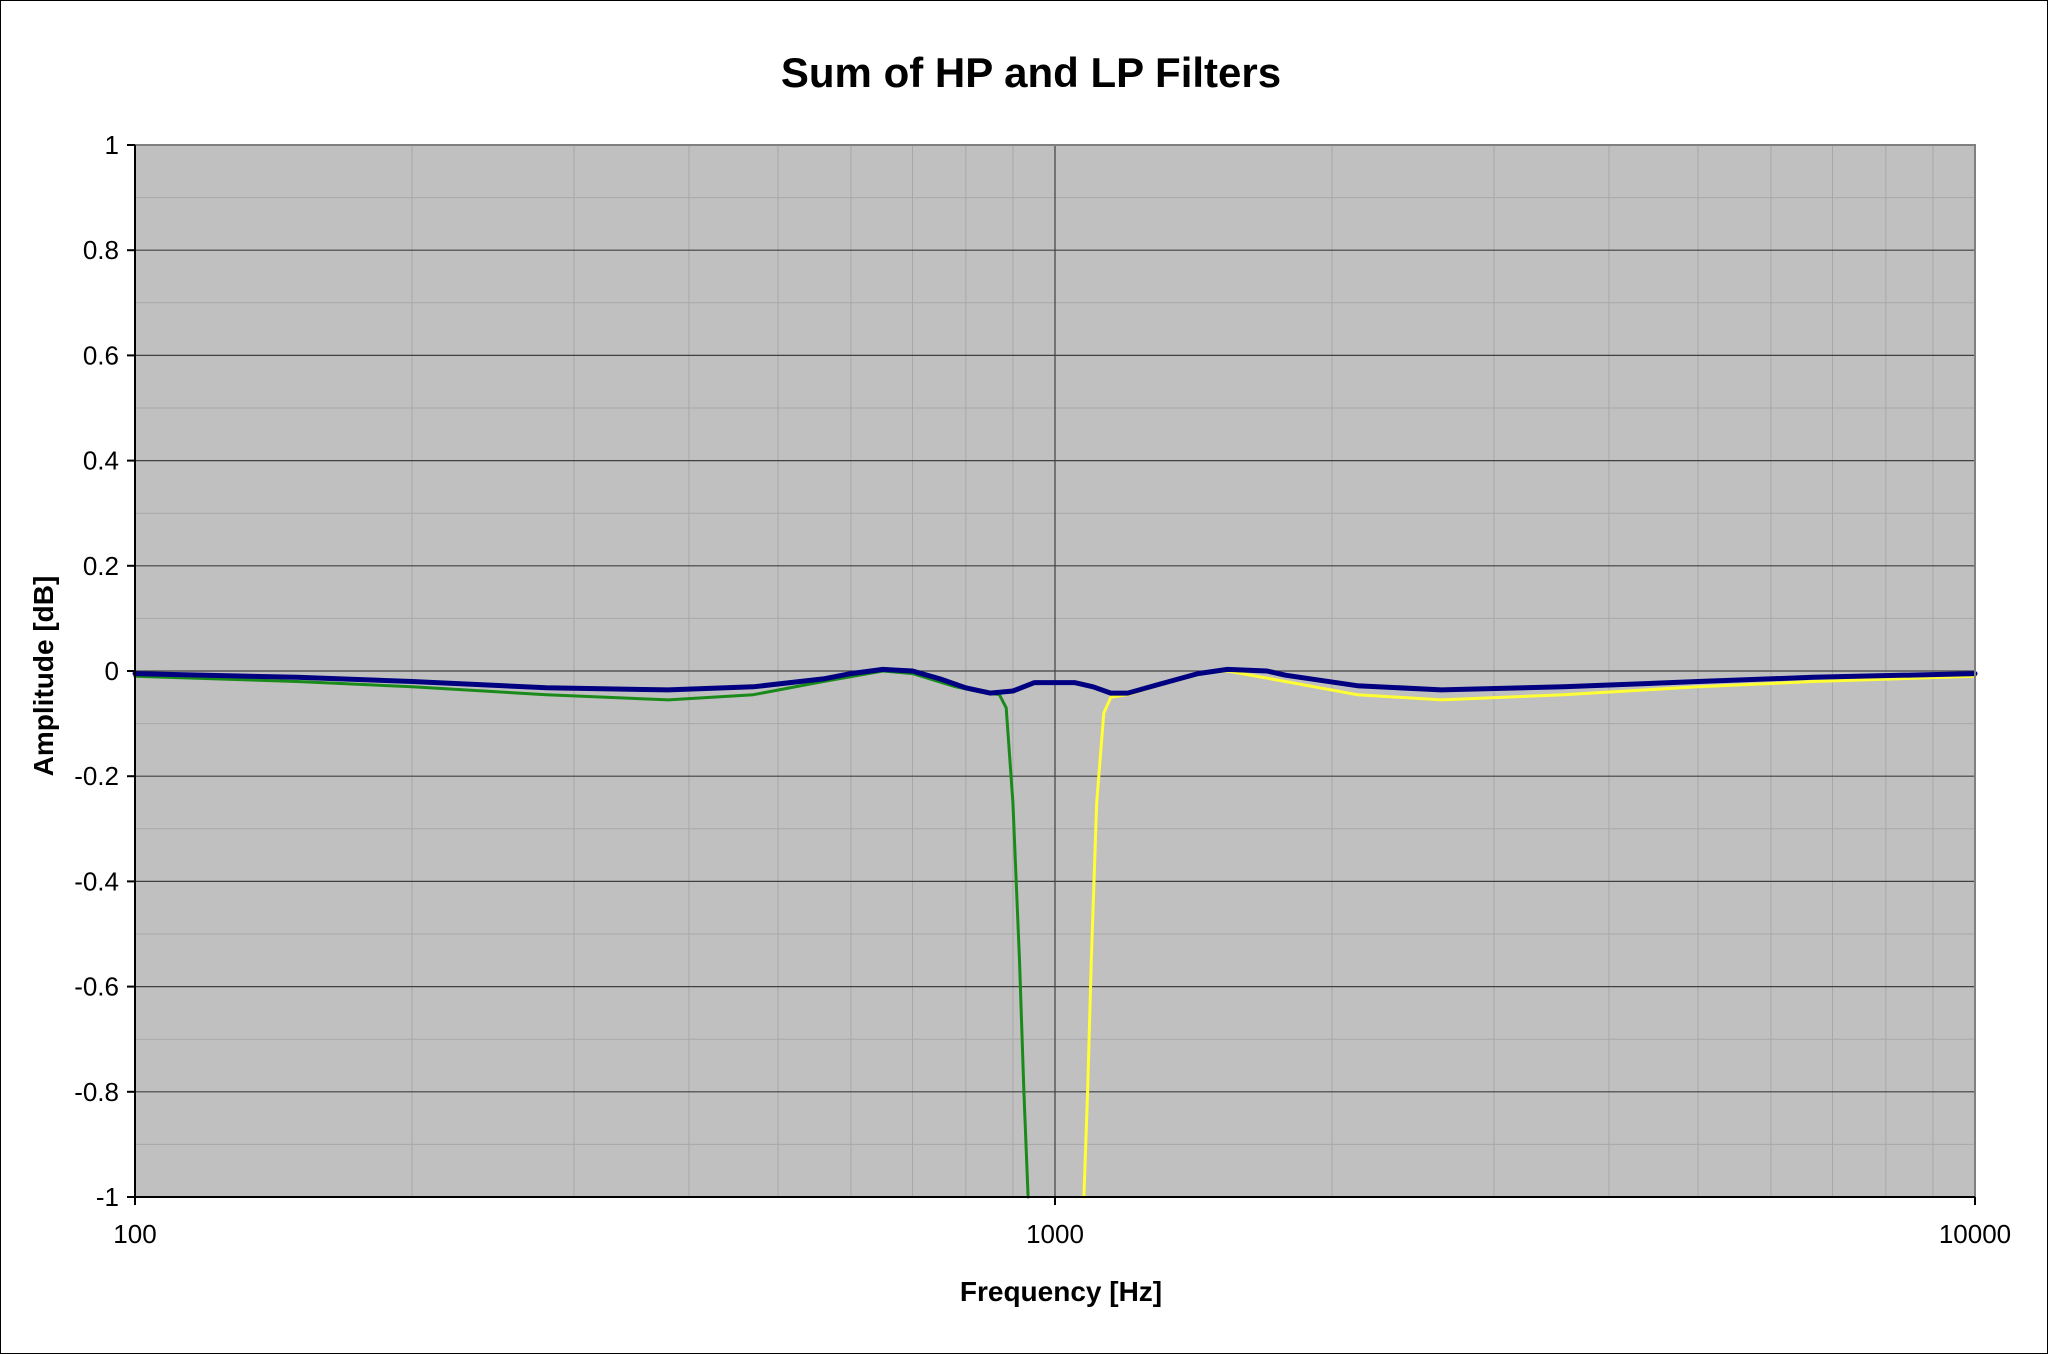 Image resolution: width=2048 pixels, height=1354 pixels. Describe the element at coordinates (112, 671) in the screenshot. I see `y-tick-label: 0` at that location.